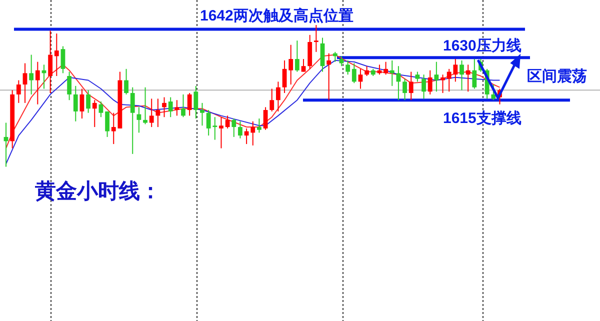  Describe the element at coordinates (277, 15) in the screenshot. I see `ref-line-label: 1642两次触及高点位置` at that location.